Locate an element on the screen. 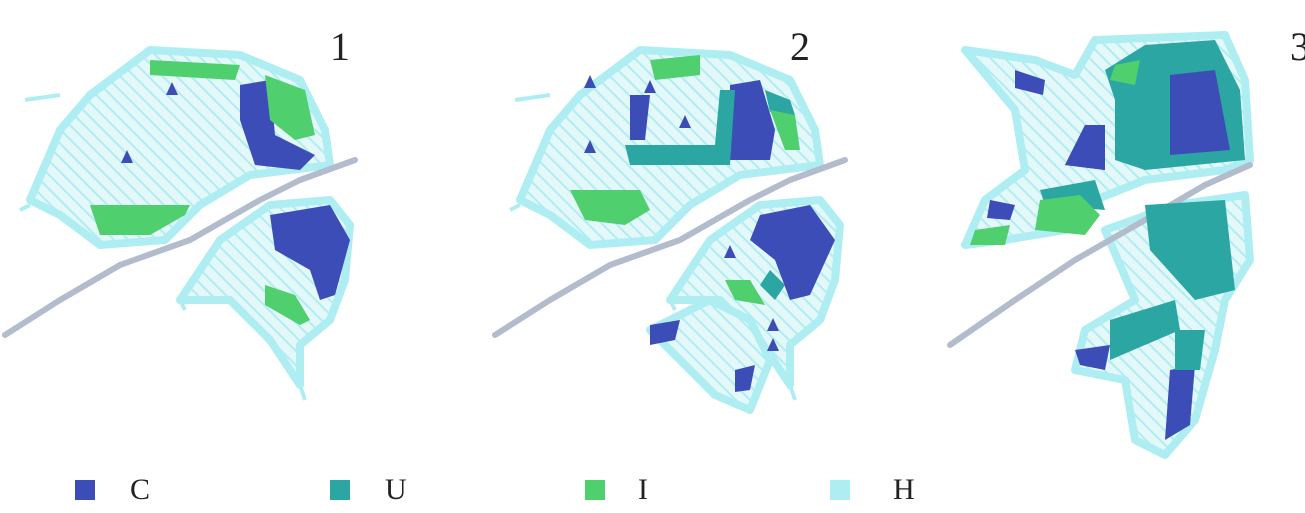 Image resolution: width=1305 pixels, height=513 pixels. legend-label: C is located at coordinates (140, 489).